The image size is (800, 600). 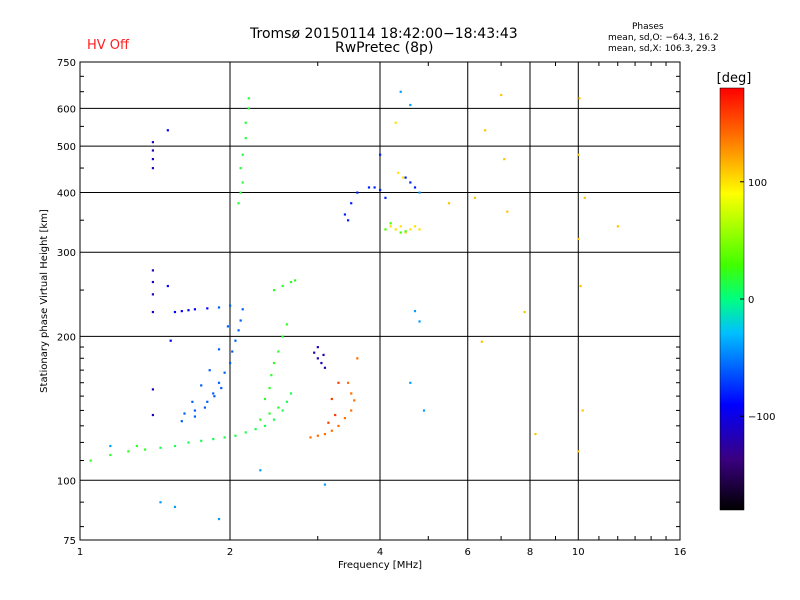 I want to click on y-tick-label: 600, so click(x=66, y=109).